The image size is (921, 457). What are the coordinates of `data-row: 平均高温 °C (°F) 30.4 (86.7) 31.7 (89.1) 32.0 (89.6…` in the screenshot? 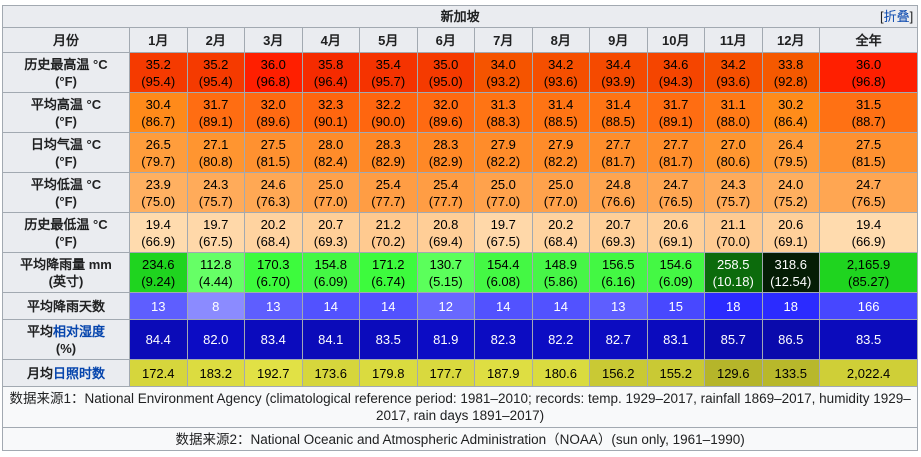 It's located at (460, 112).